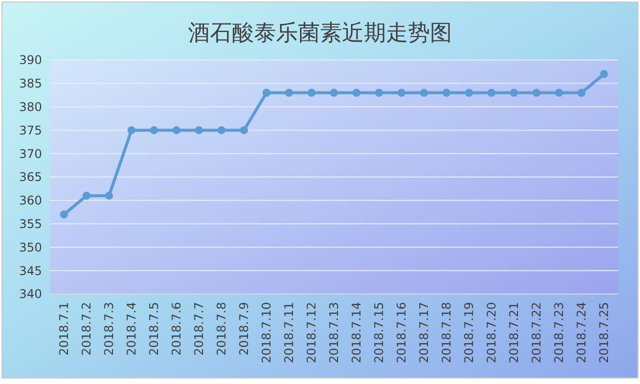 This screenshot has width=640, height=384. I want to click on x-tick-label: 2018.7.3, so click(109, 329).